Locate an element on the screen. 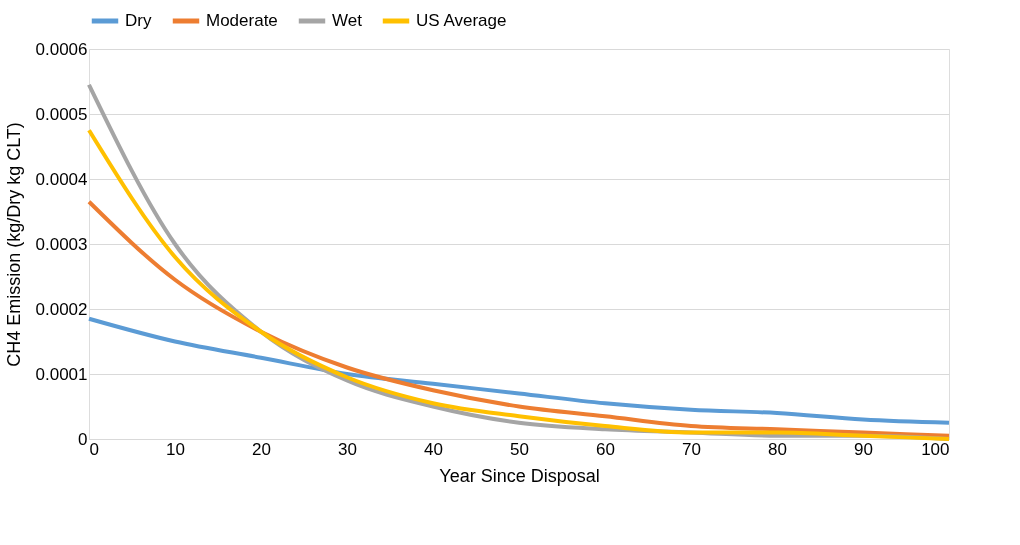  x-tick-label: 80 is located at coordinates (777, 449).